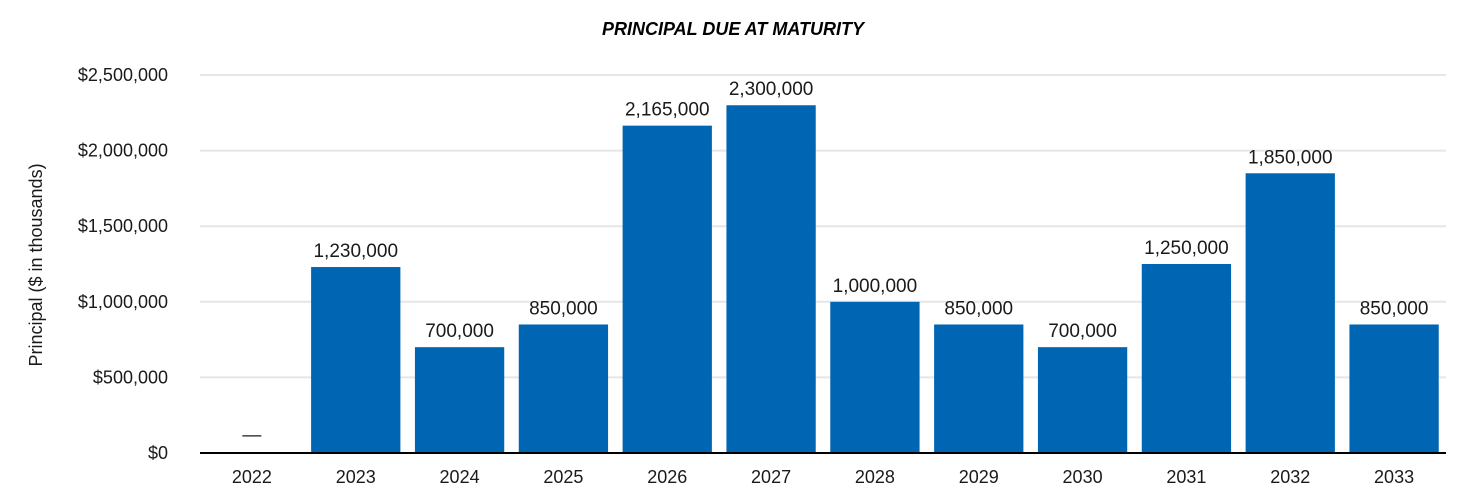 Image resolution: width=1466 pixels, height=497 pixels. What do you see at coordinates (459, 400) in the screenshot?
I see `bar-2024` at bounding box center [459, 400].